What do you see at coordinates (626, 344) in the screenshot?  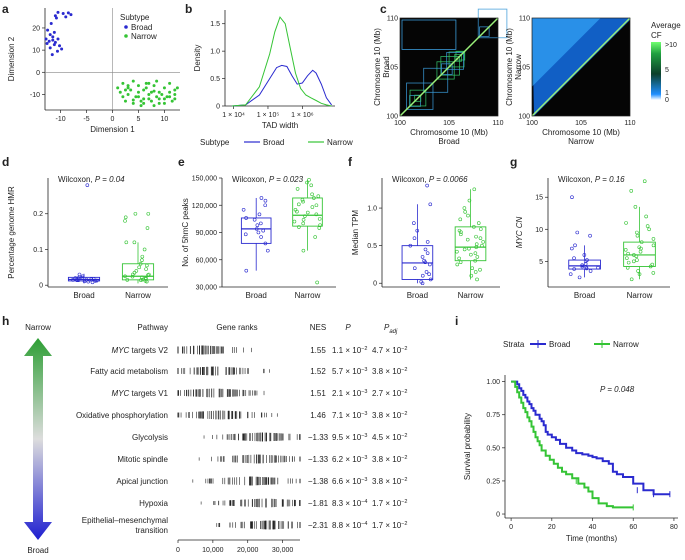 I see `legend-label-narrow: Narrow` at bounding box center [626, 344].